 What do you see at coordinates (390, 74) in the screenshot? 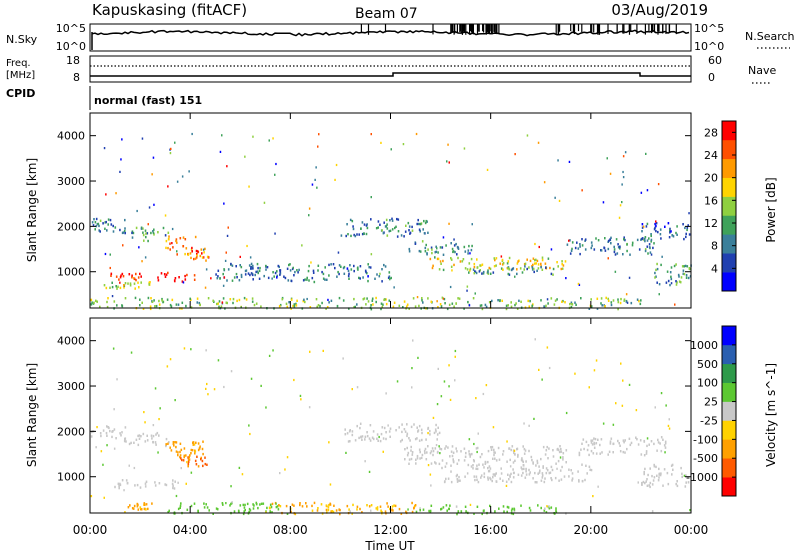
I see `freq-trace` at bounding box center [390, 74].